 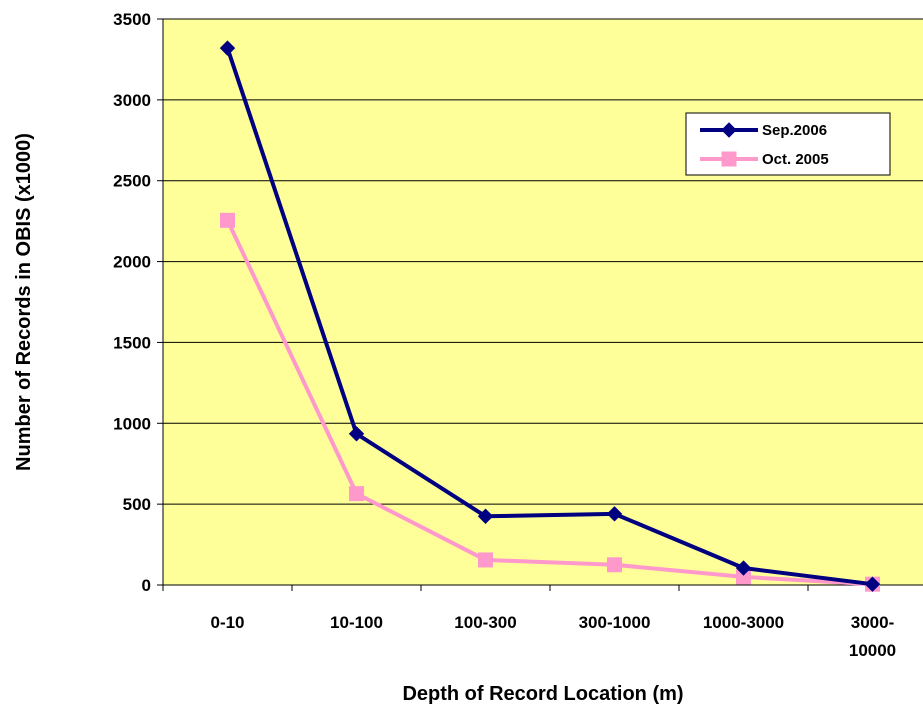 I want to click on legend-label: Sep.2006, so click(x=794, y=130).